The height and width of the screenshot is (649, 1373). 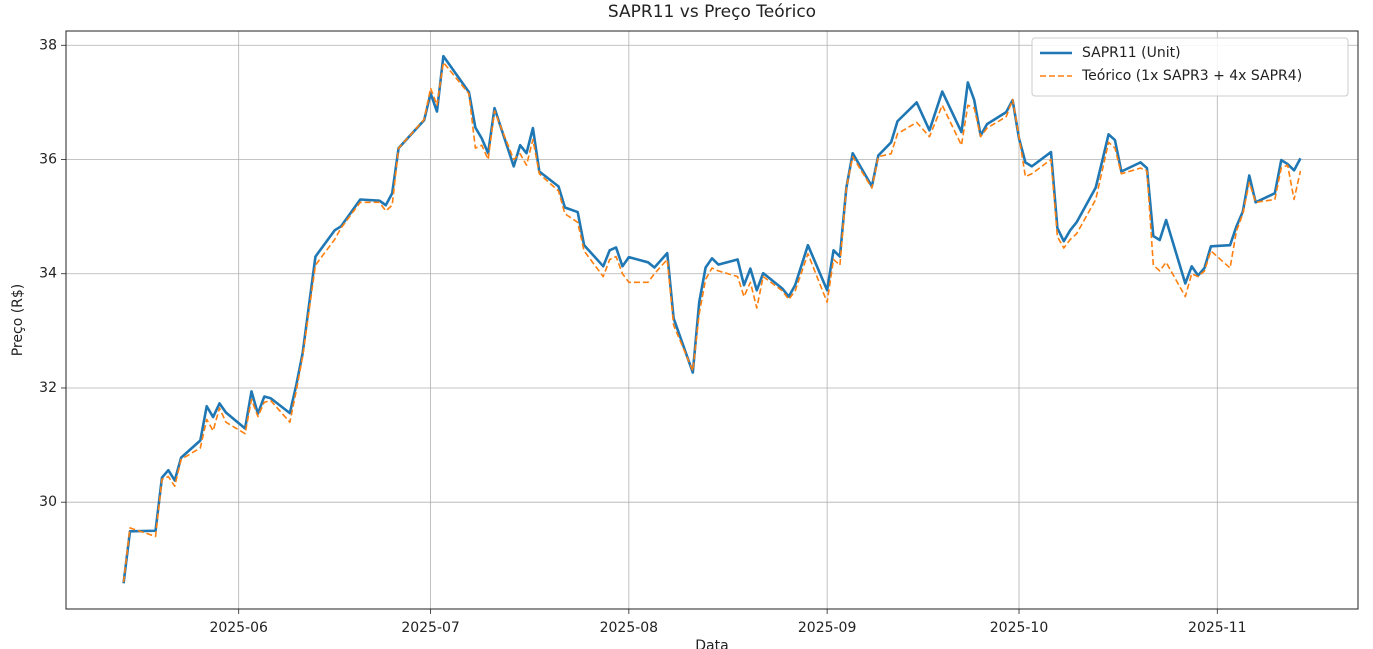 What do you see at coordinates (48, 45) in the screenshot?
I see `y-tick-label: 38` at bounding box center [48, 45].